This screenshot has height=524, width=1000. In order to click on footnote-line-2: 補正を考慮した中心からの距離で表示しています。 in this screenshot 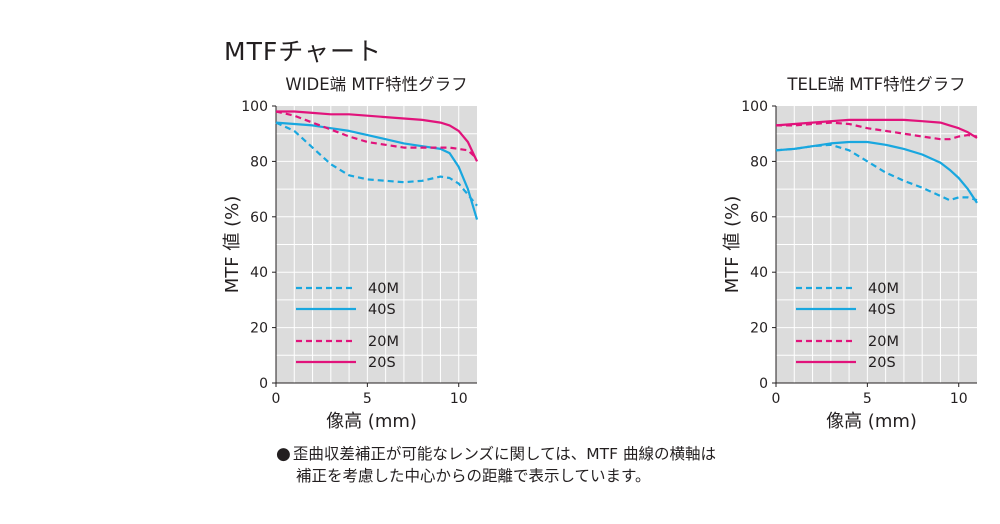, I will do `click(473, 476)`.